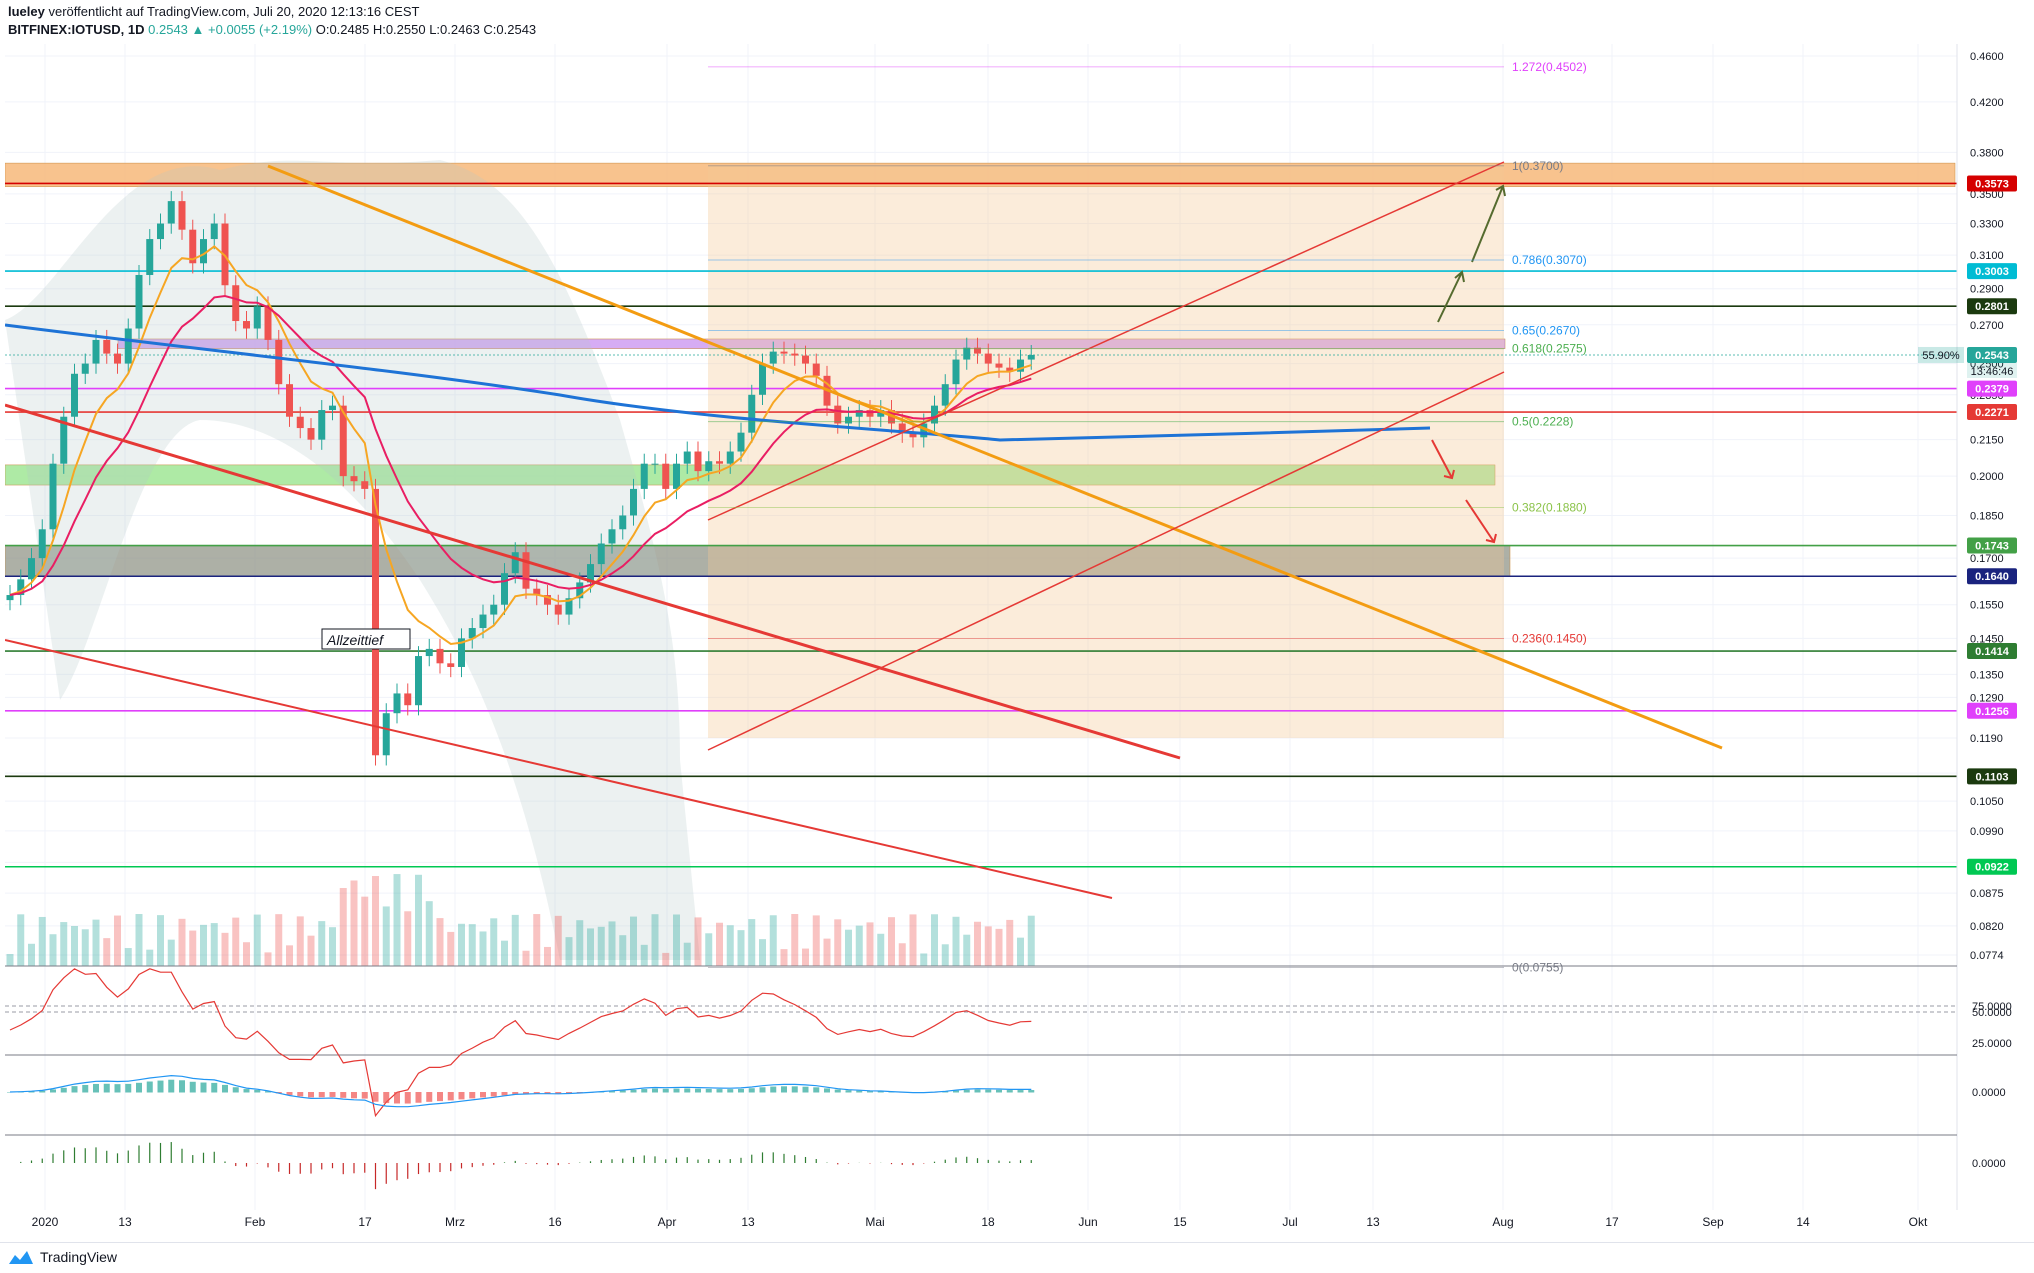 Image resolution: width=2034 pixels, height=1273 pixels. I want to click on symbol: BITFINEX:IOTUSD, 1D, so click(76, 29).